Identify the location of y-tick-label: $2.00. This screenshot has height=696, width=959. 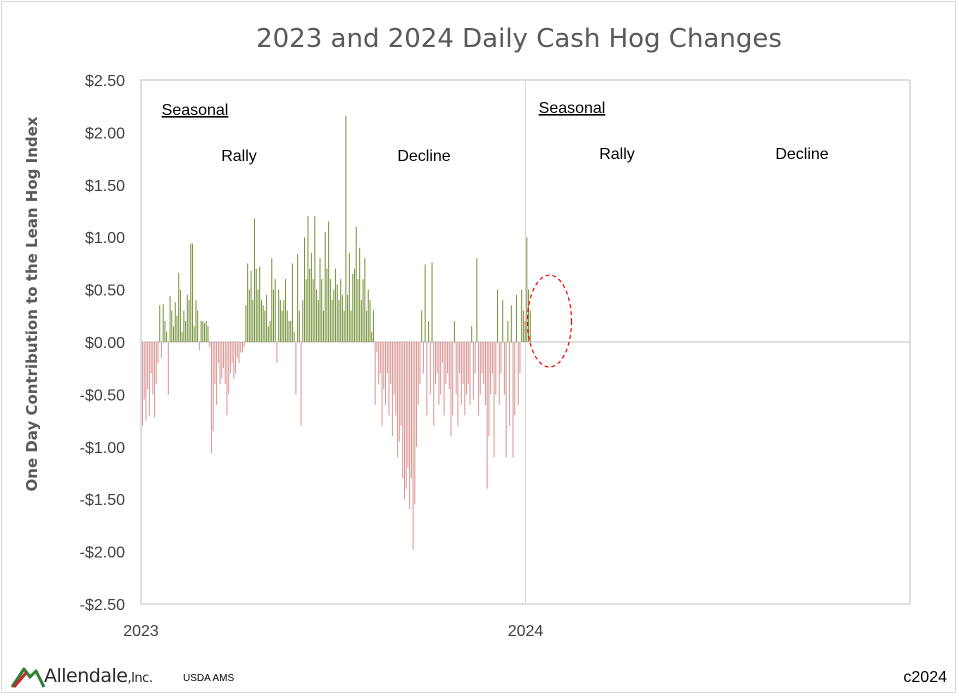
(105, 133).